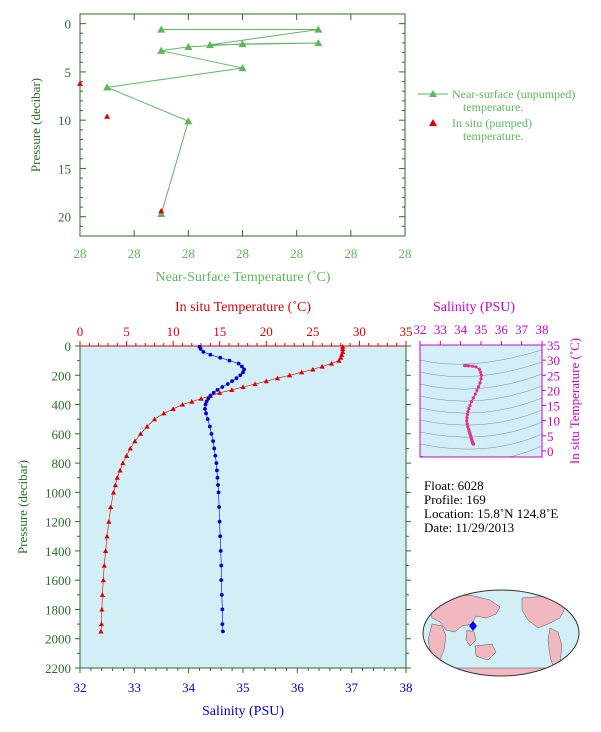  Describe the element at coordinates (574, 401) in the screenshot. I see `ts-temperature-axis-title: In situ Temperature (˚C)` at that location.